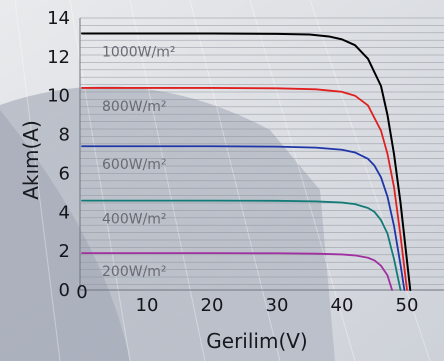  I want to click on y-tick-label: 6, so click(64, 173).